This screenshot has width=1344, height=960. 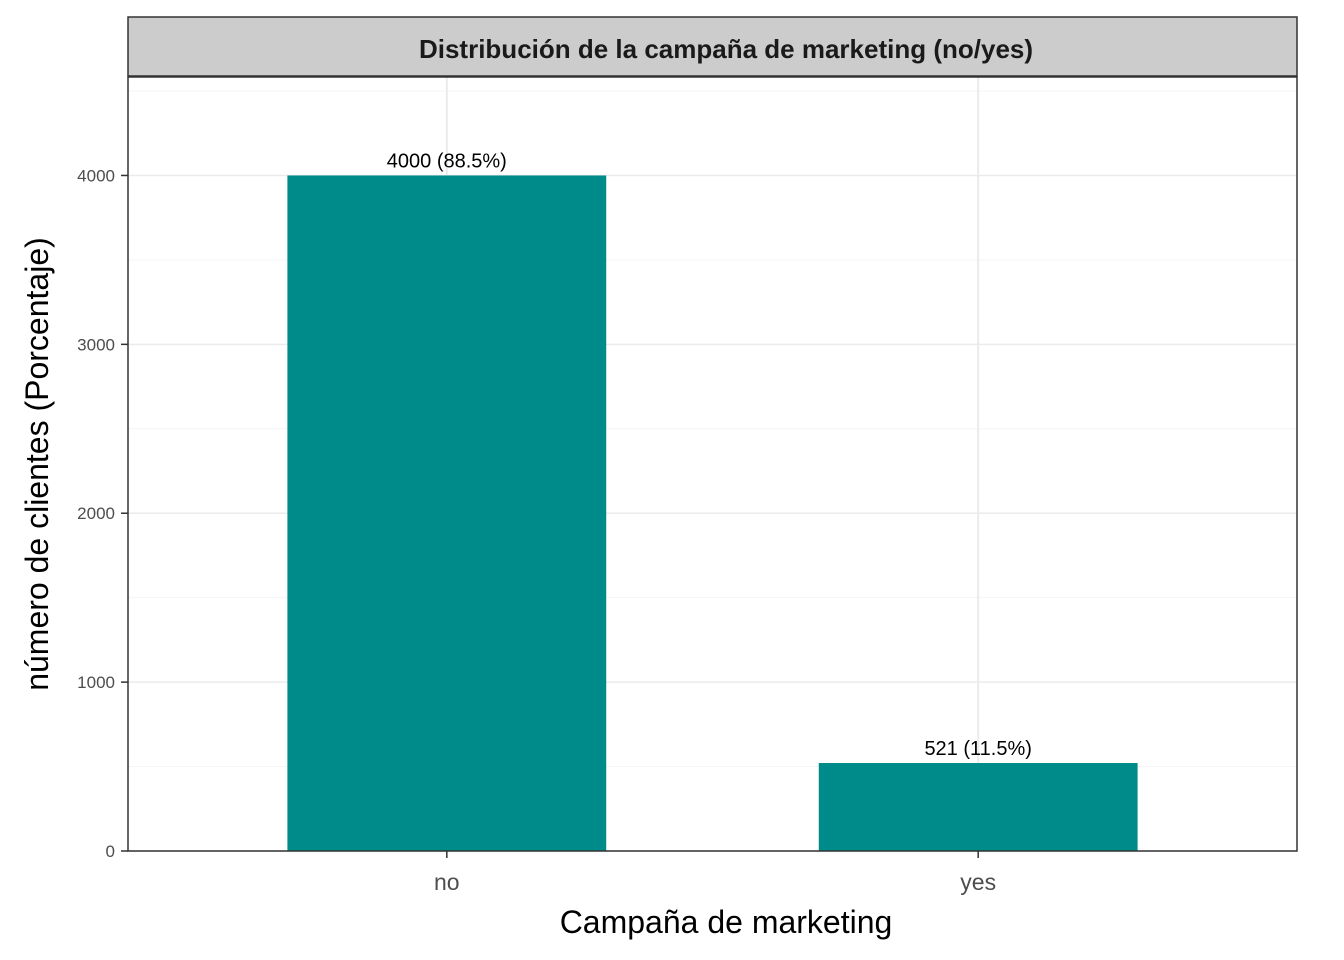 I want to click on bar-yes, so click(x=978, y=807).